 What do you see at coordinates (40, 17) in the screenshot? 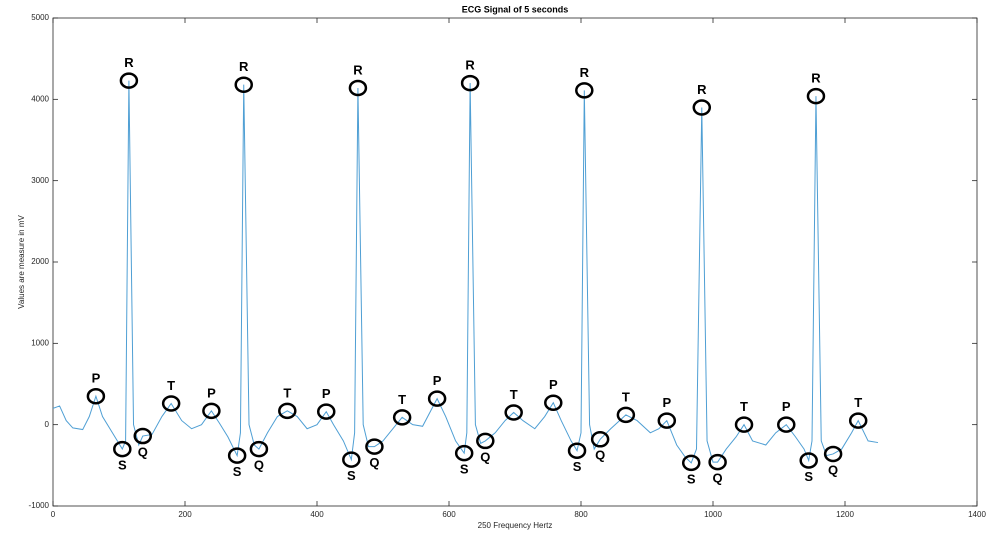
I see `y-tick-label: 5000` at bounding box center [40, 17].